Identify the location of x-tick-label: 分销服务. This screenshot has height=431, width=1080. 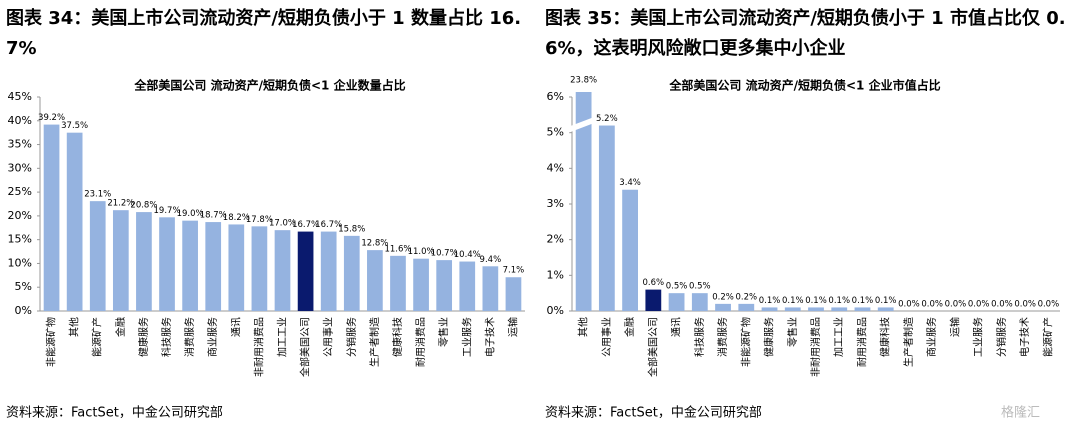
(1001, 337).